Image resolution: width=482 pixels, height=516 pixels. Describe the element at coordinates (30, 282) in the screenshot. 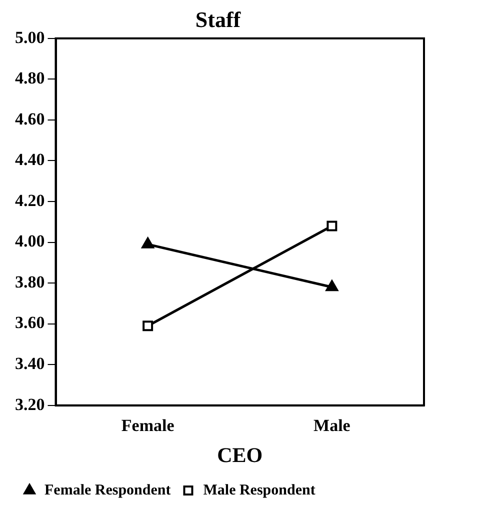

I see `y-tick-label: 3.80` at that location.